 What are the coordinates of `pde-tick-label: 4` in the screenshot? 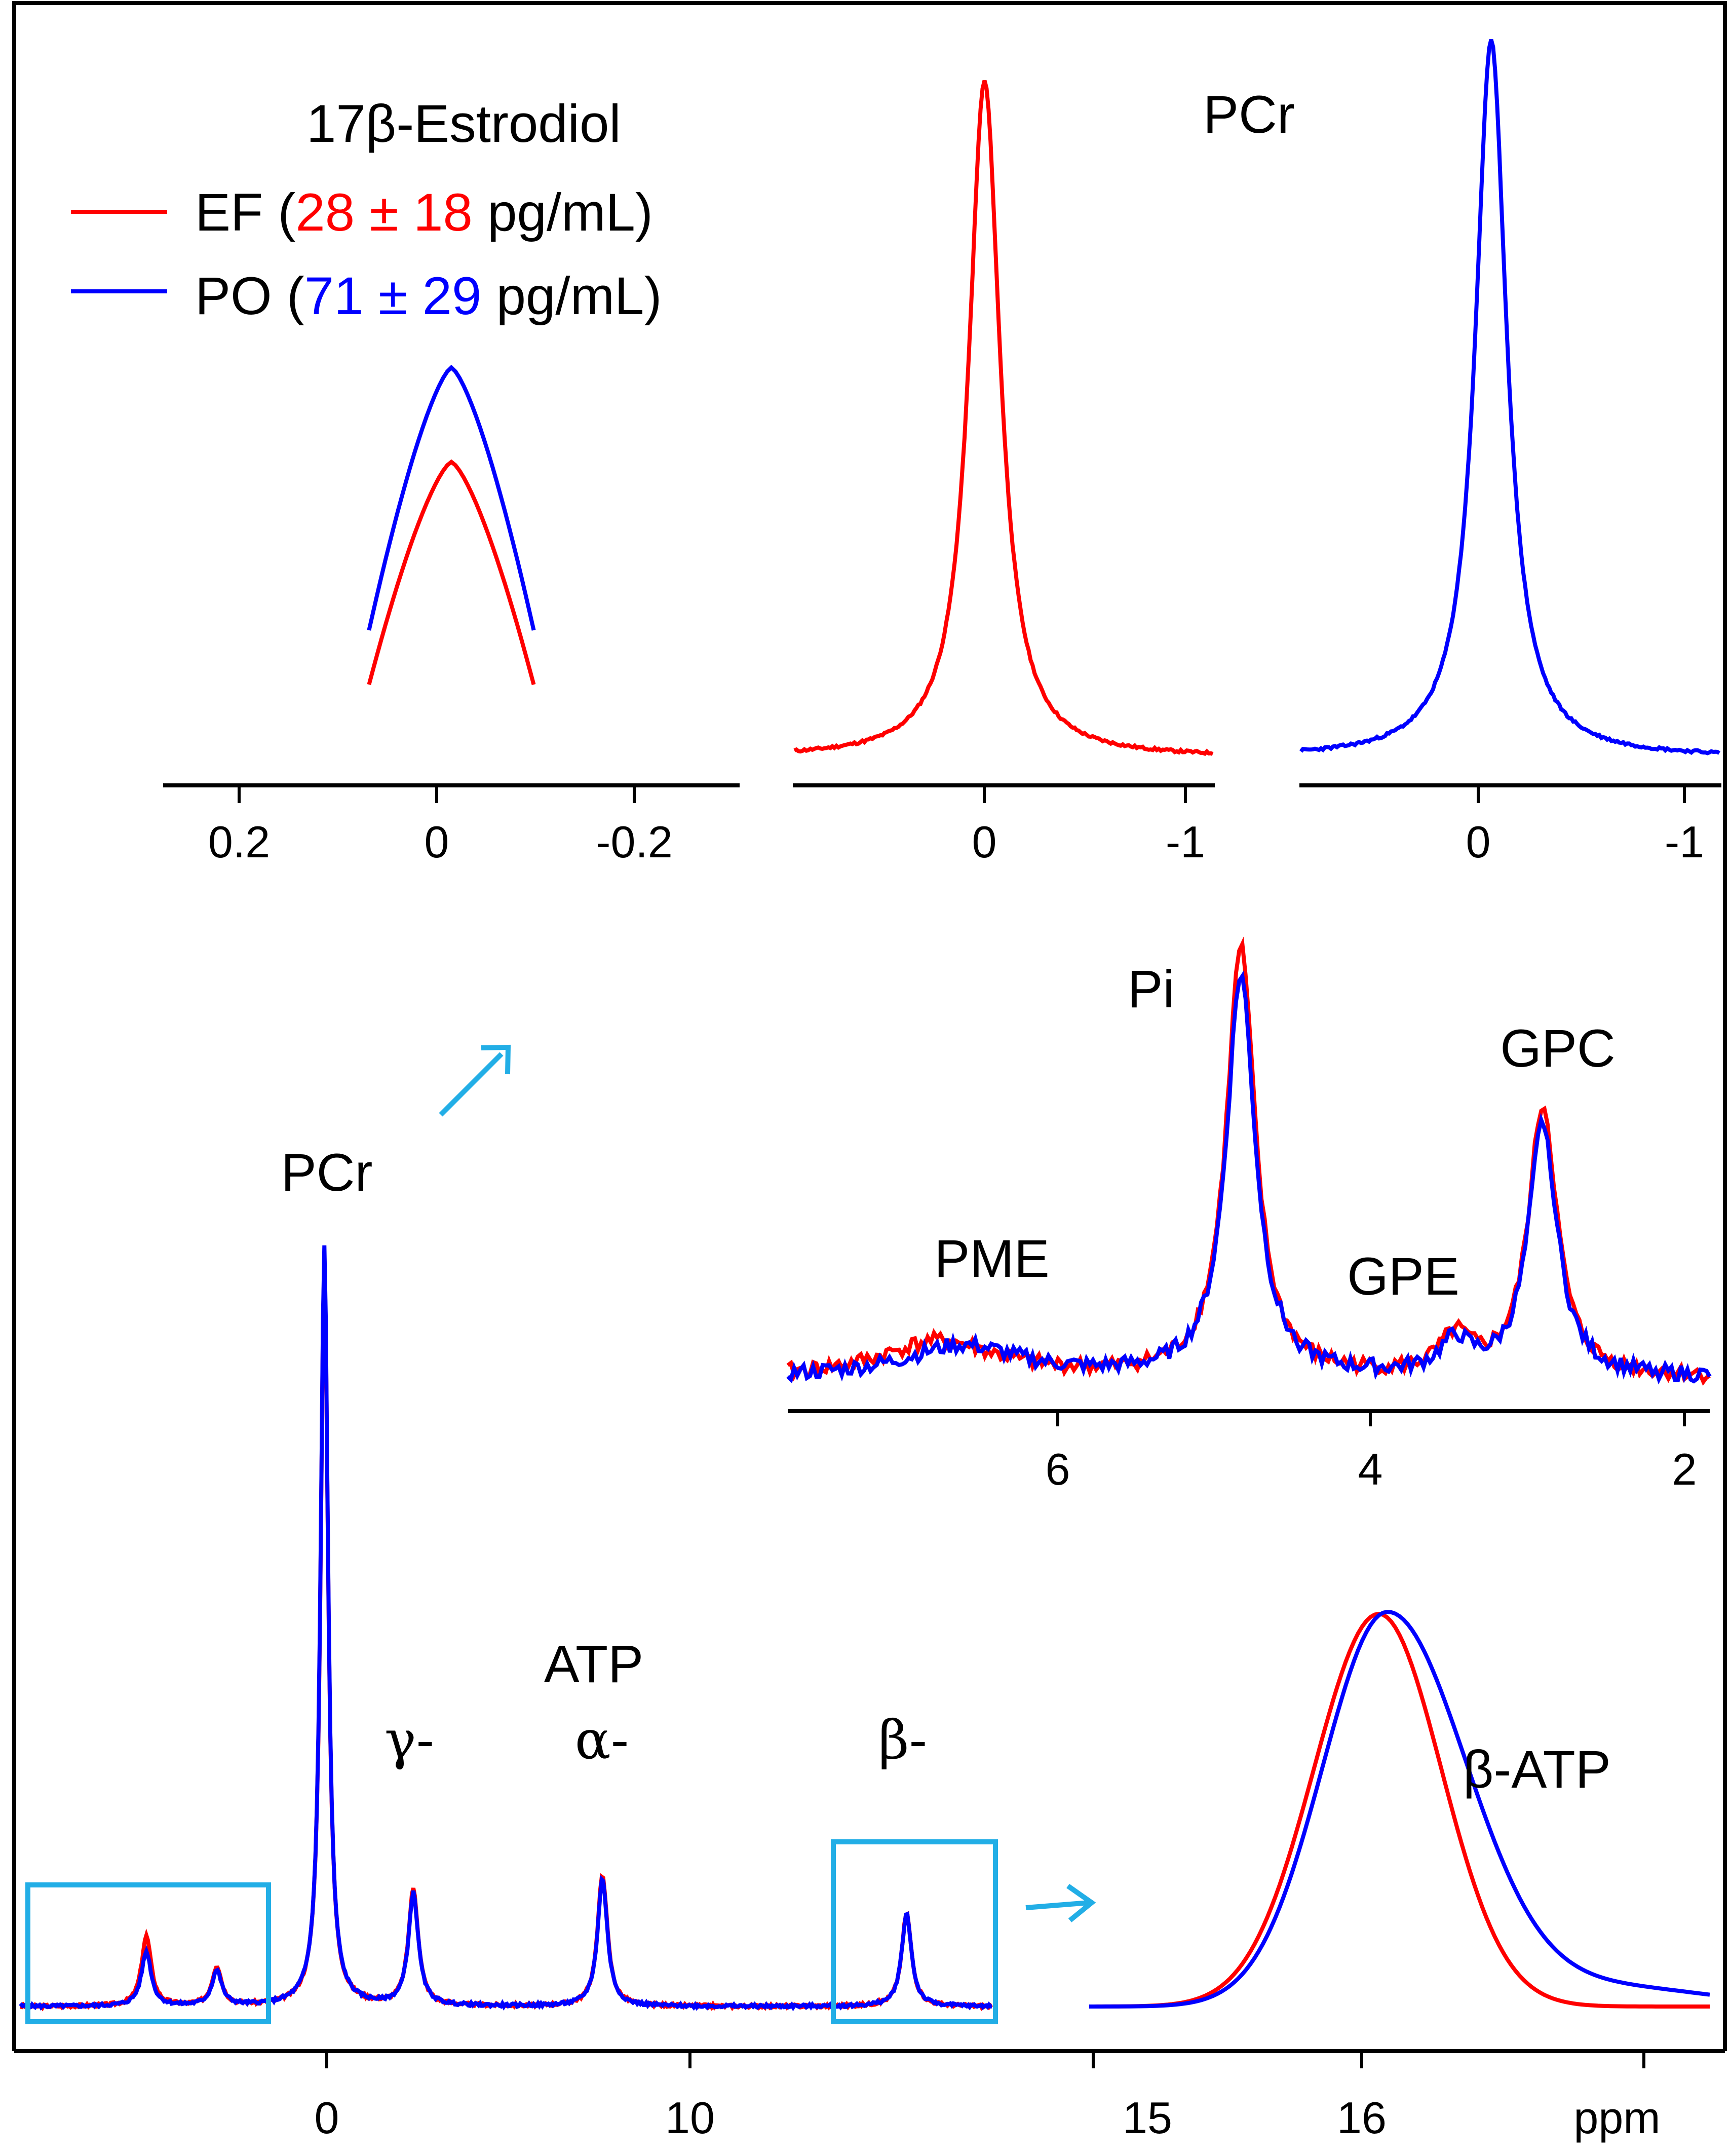 It's located at (1370, 1469).